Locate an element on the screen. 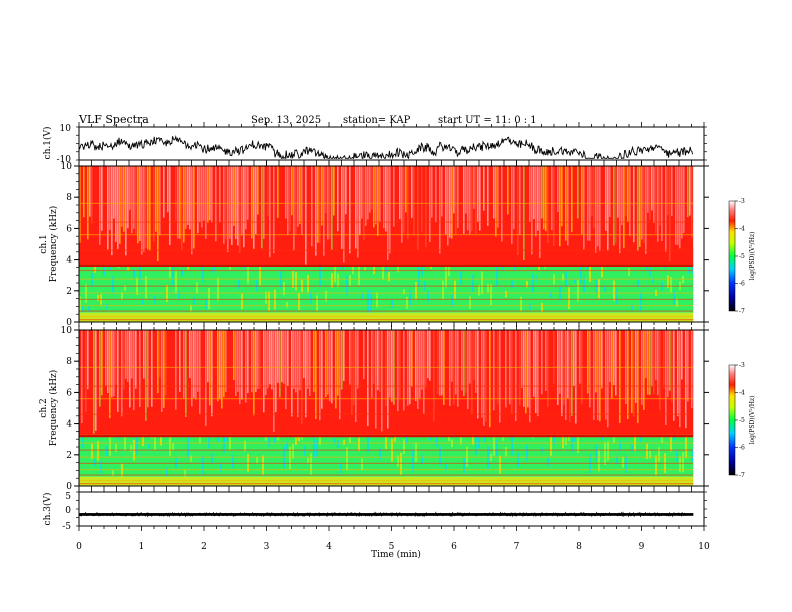 The image size is (792, 612). freq-tick-label: 8 is located at coordinates (69, 362).